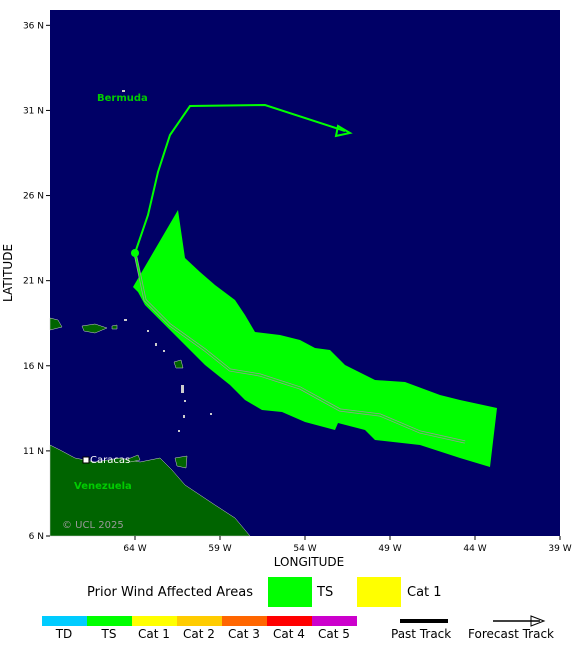 Image resolution: width=580 pixels, height=653 pixels. What do you see at coordinates (134, 549) in the screenshot?
I see `x-tick-label: 64 W` at bounding box center [134, 549].